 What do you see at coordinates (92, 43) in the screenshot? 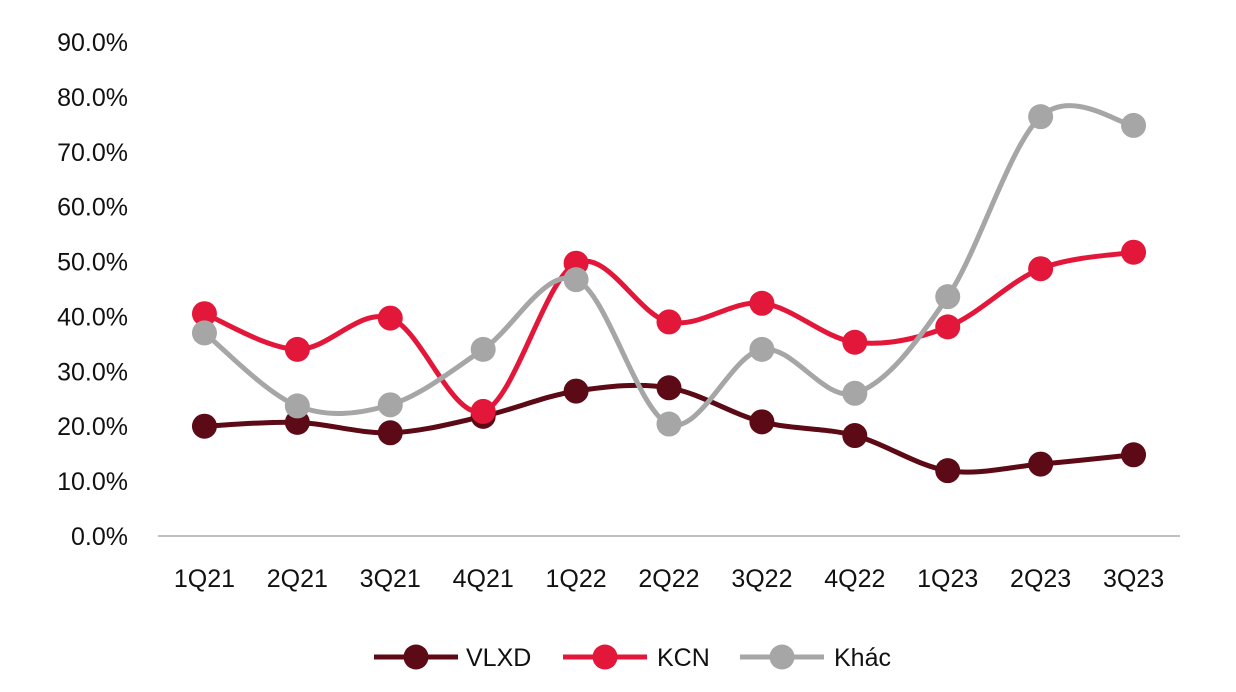
I see `y-tick-label: 90.0%` at bounding box center [92, 43].